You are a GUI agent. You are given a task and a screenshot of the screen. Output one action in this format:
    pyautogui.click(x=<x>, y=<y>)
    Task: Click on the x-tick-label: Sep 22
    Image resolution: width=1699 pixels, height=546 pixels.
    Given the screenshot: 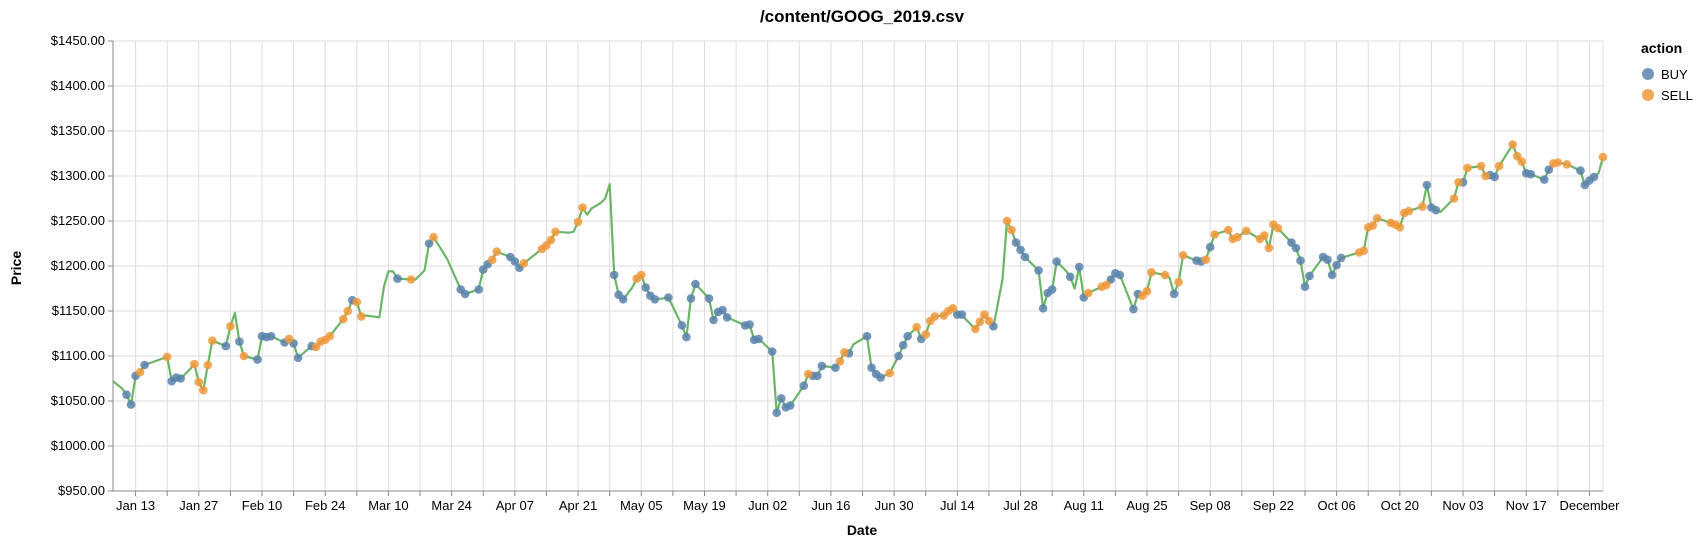 What is the action you would take?
    pyautogui.click(x=1273, y=505)
    